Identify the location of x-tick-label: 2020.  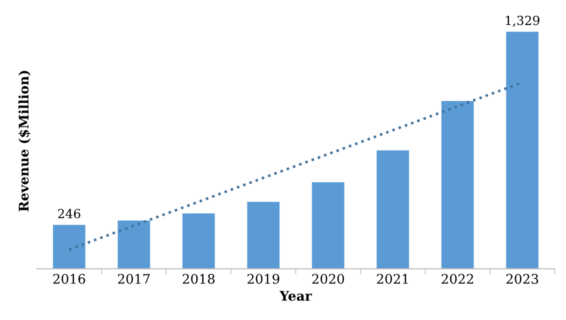
(328, 279).